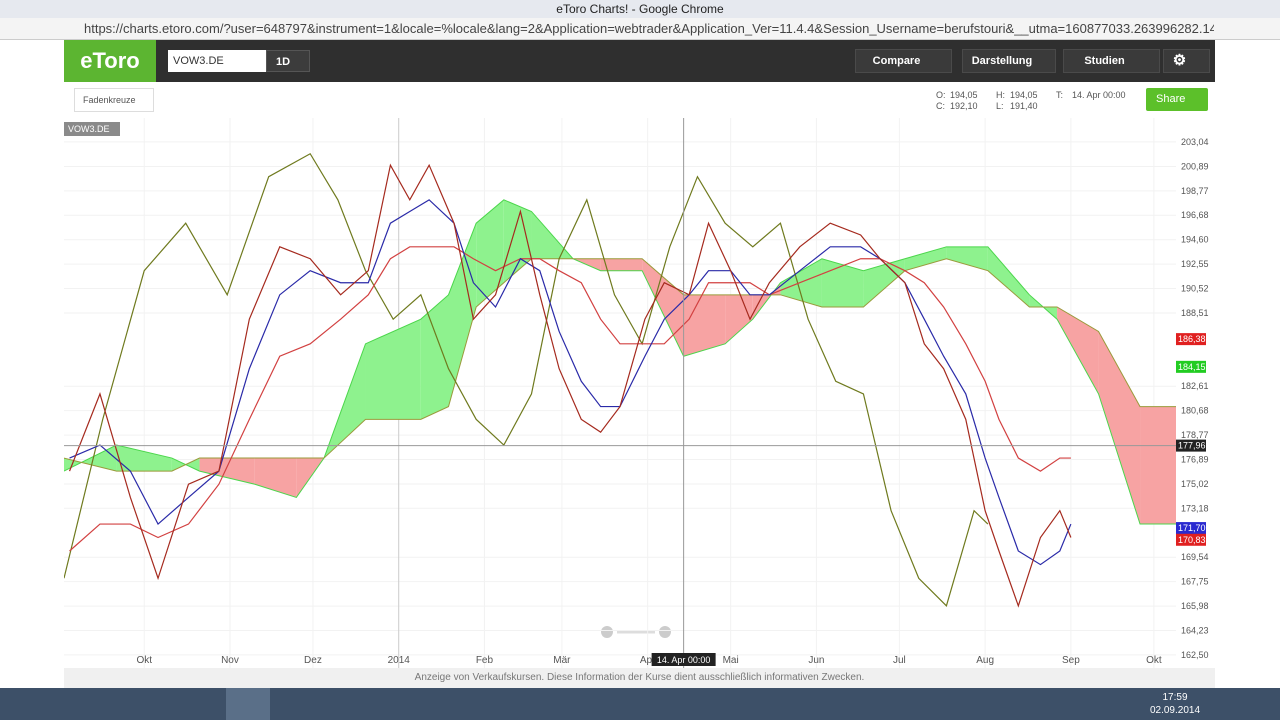 The height and width of the screenshot is (720, 1280). Describe the element at coordinates (640, 9) in the screenshot. I see `window-title: eToro Charts! - Google Chrome` at that location.